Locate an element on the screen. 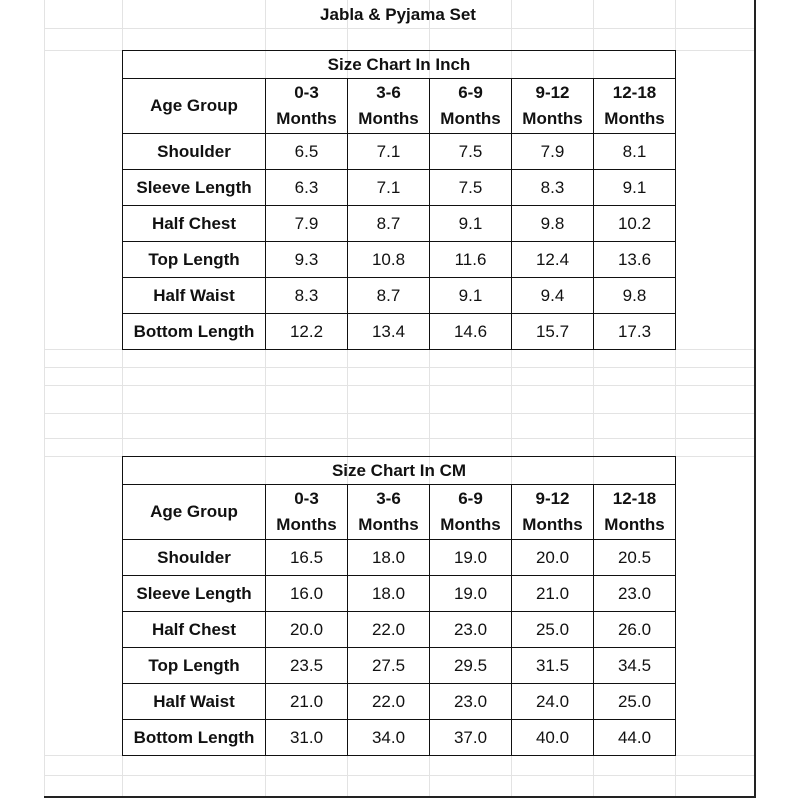 Image resolution: width=800 pixels, height=800 pixels. value-cell: 44.0 is located at coordinates (634, 737).